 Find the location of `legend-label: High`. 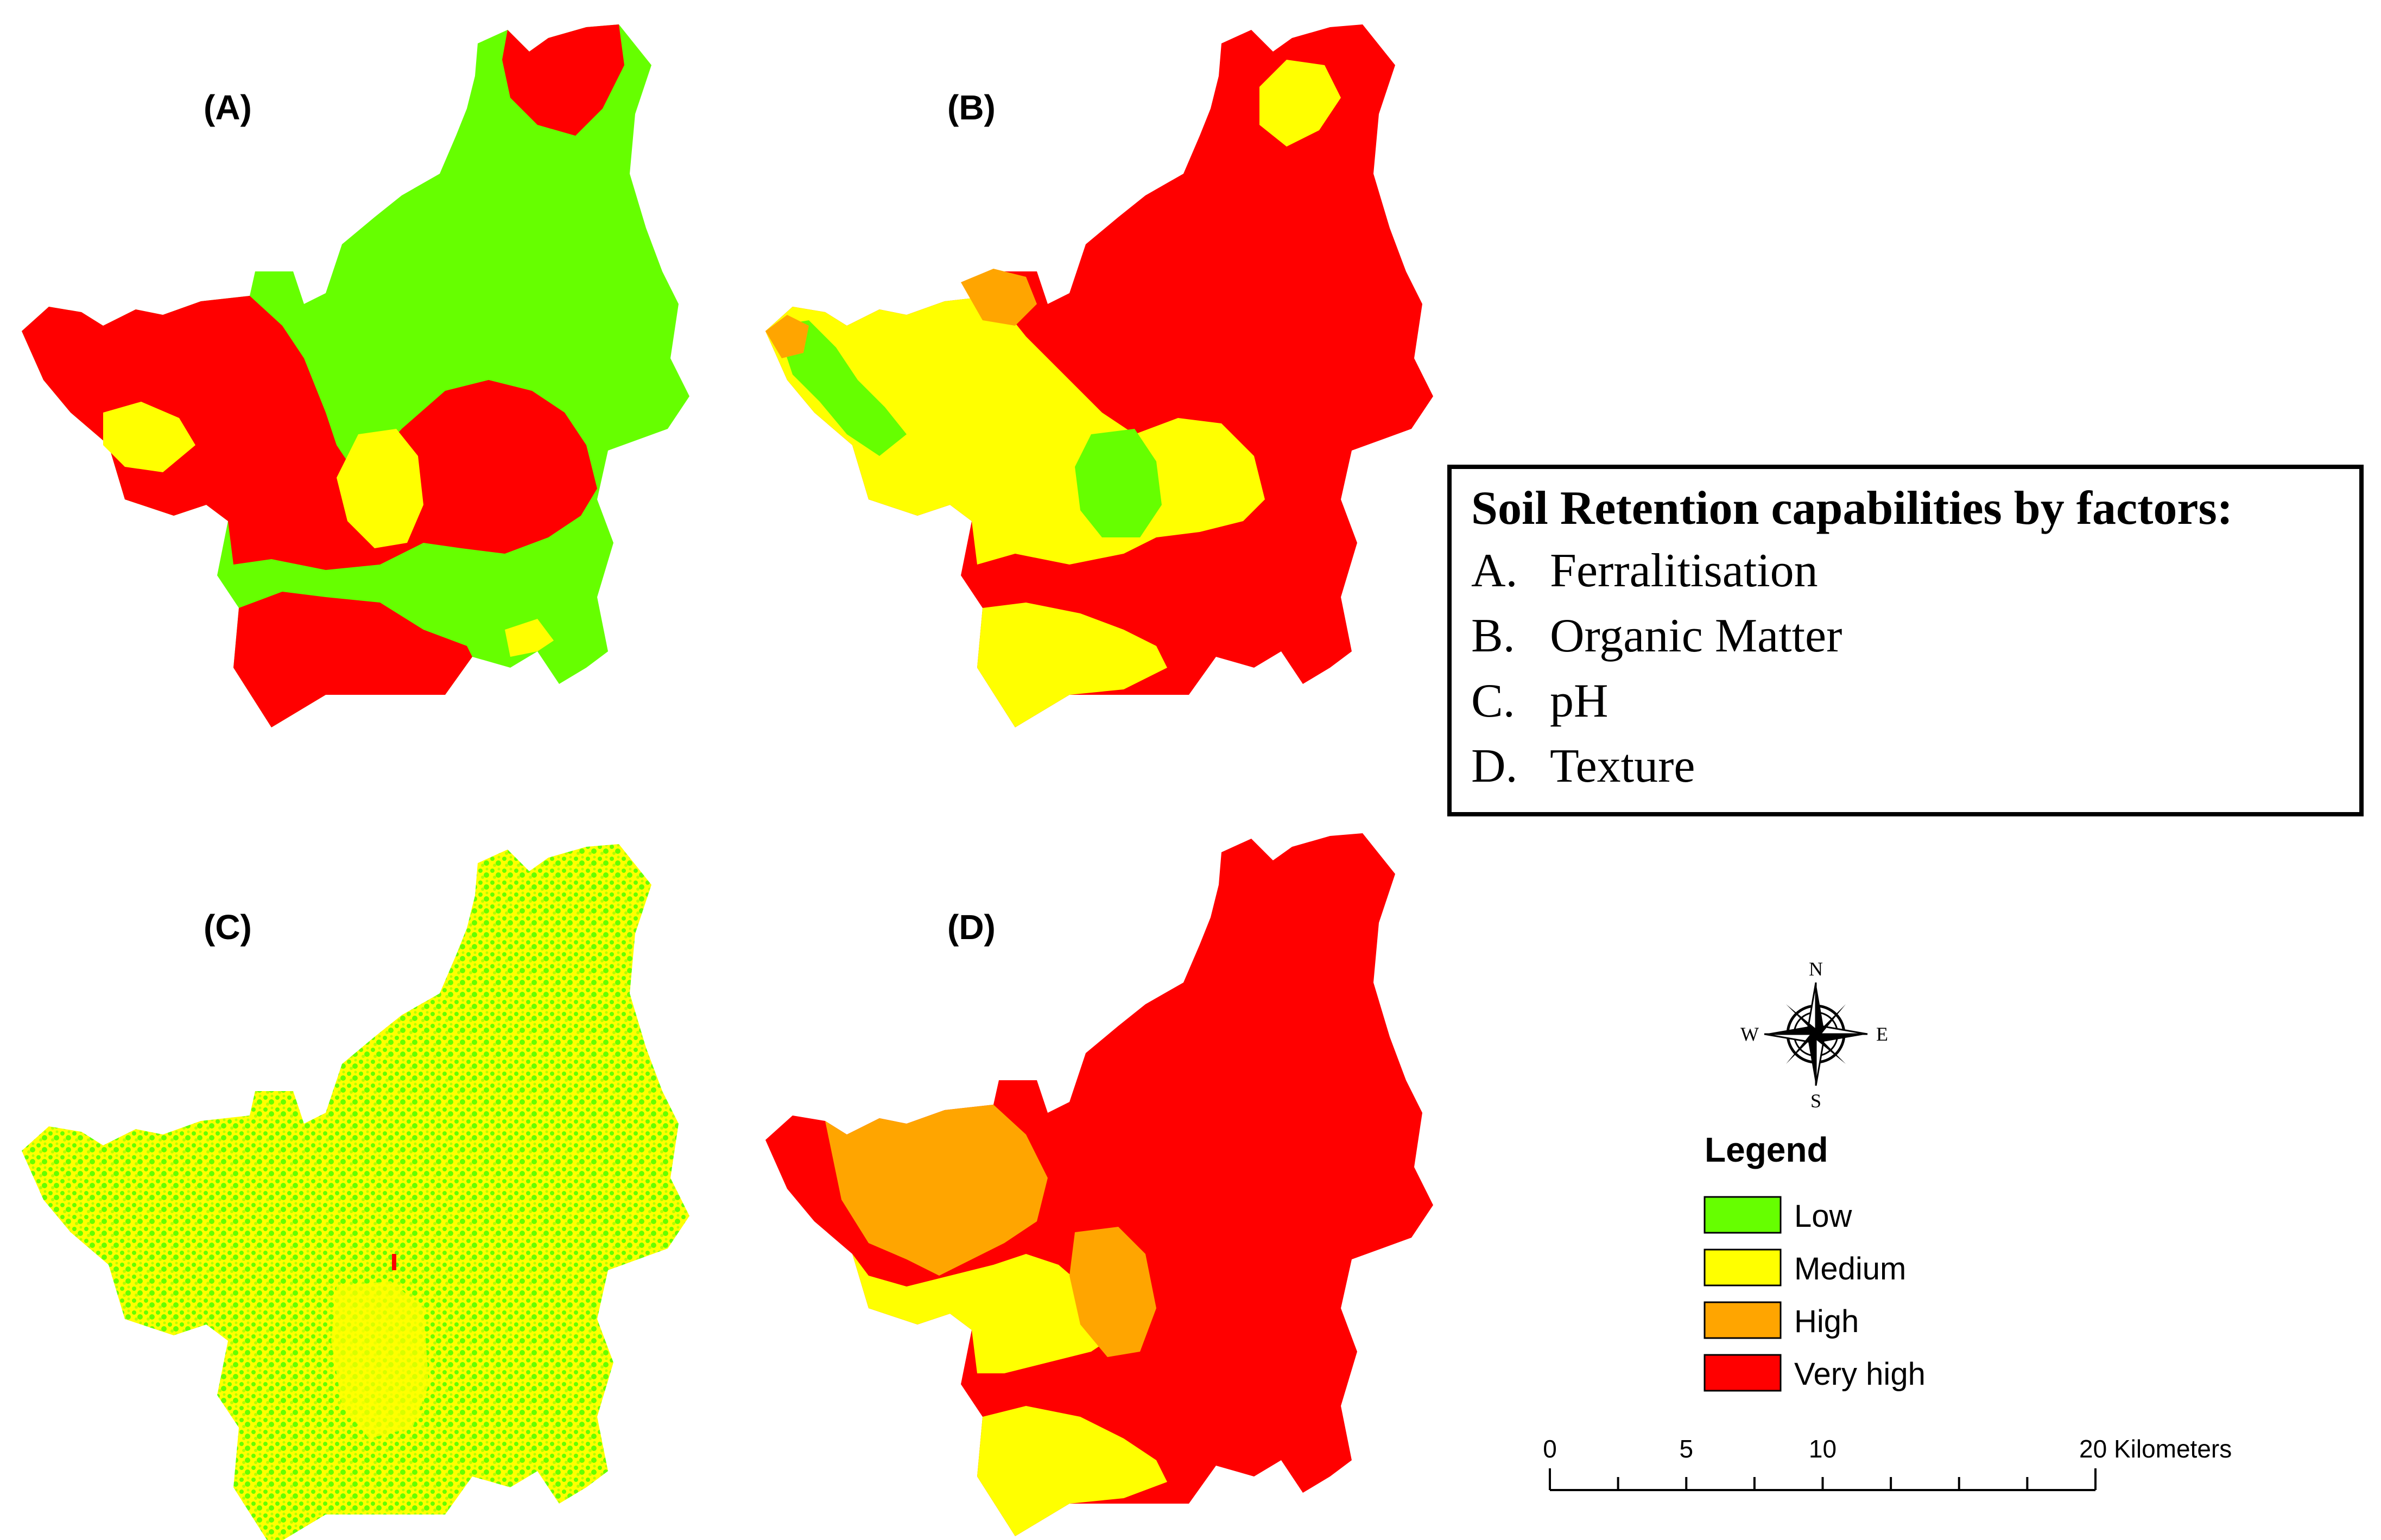

legend-label: High is located at coordinates (1826, 1321).